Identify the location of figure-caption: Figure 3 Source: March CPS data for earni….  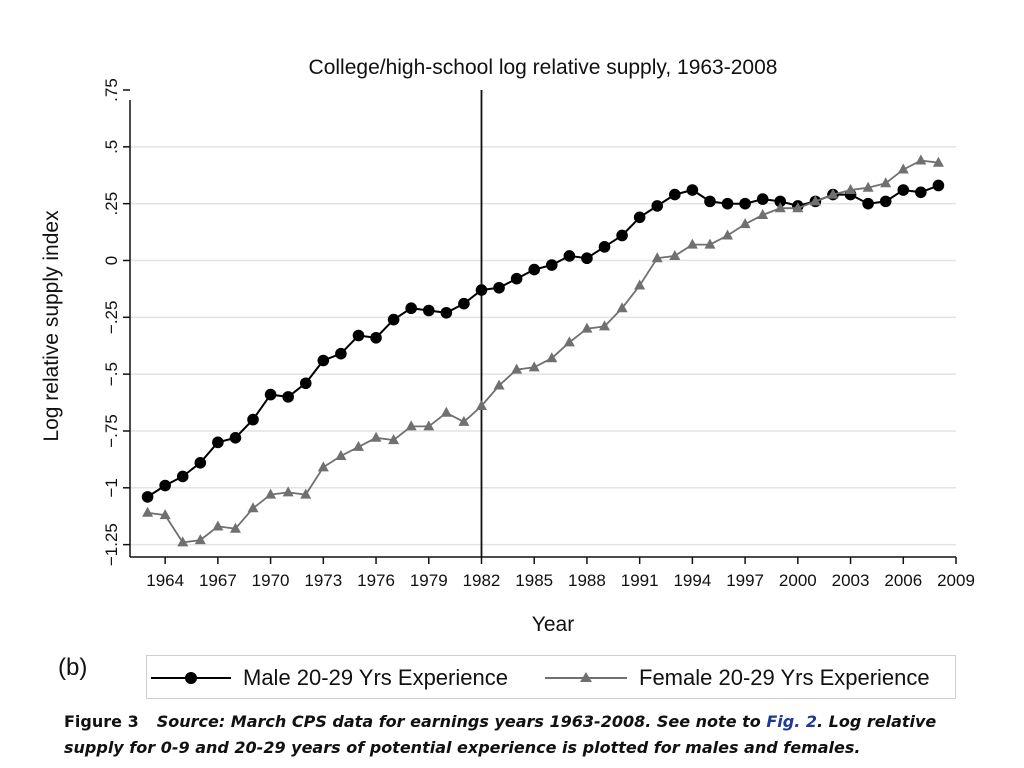
(514, 735).